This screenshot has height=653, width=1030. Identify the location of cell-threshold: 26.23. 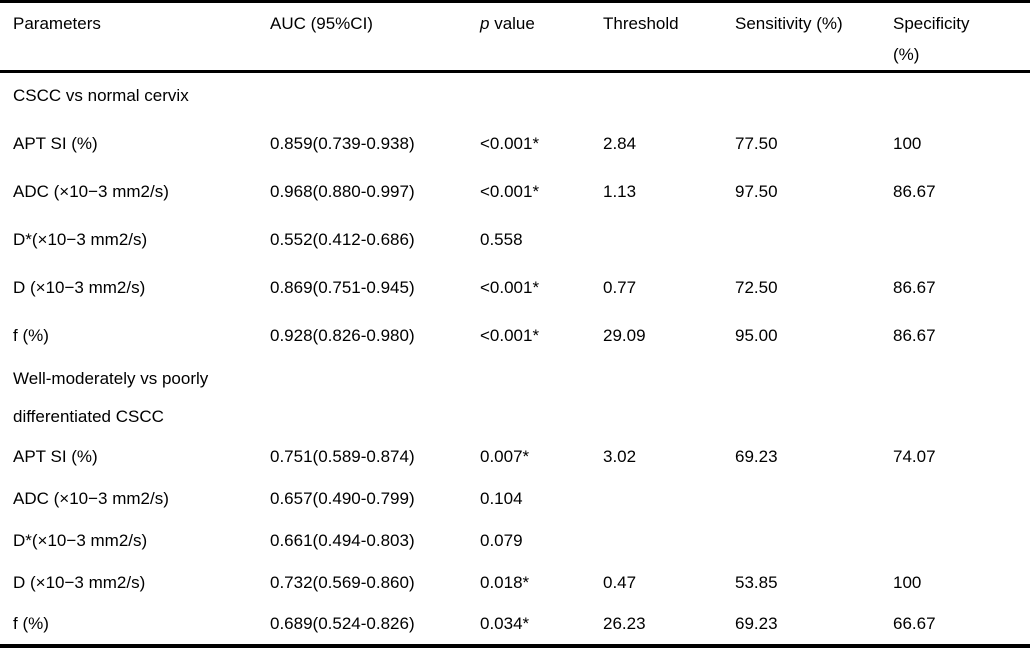
(624, 623).